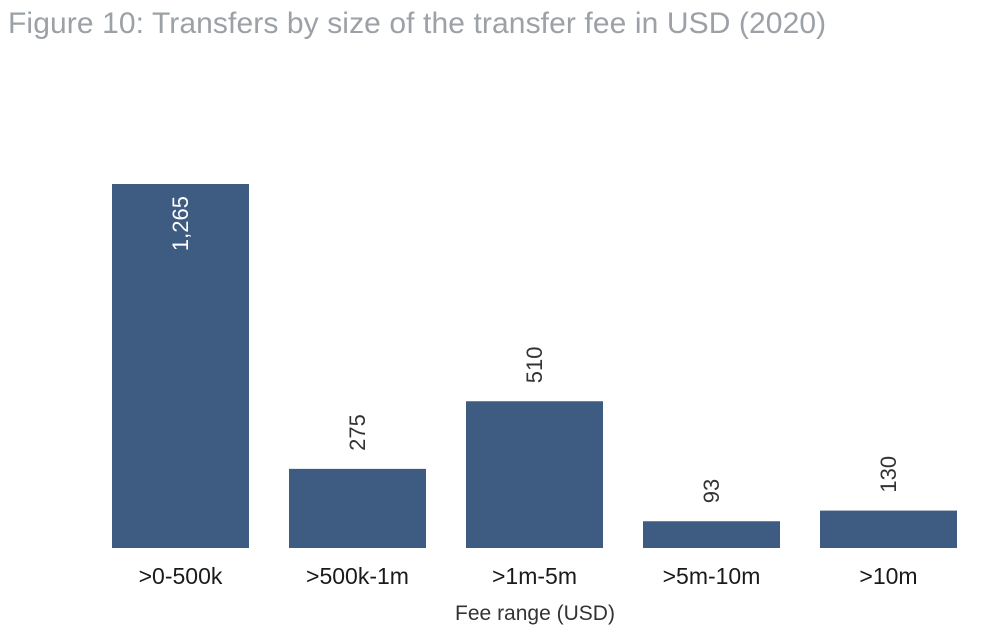 The width and height of the screenshot is (988, 640). What do you see at coordinates (888, 576) in the screenshot?
I see `x-tick-label-4: >10m` at bounding box center [888, 576].